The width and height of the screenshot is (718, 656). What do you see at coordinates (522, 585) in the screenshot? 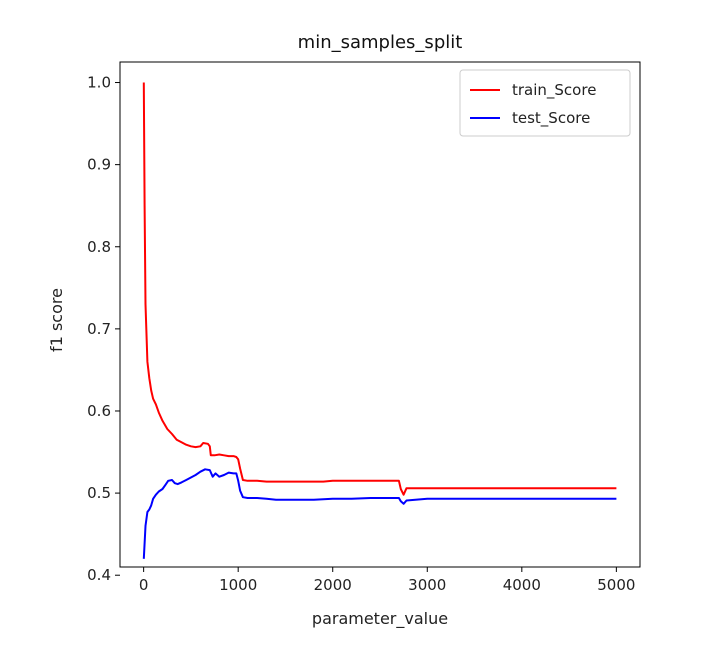
I see `x-tick-label: 4000` at bounding box center [522, 585].